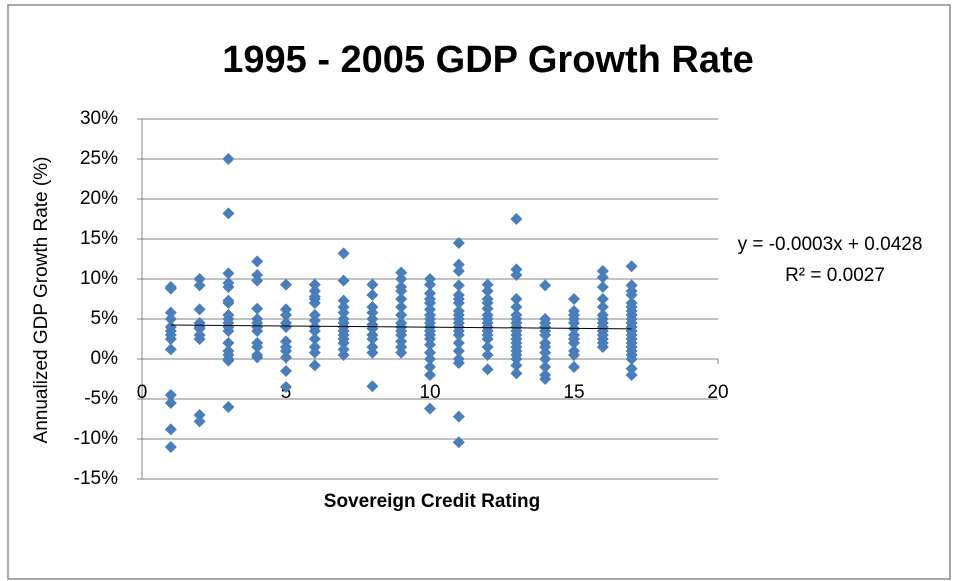 This screenshot has width=958, height=581. What do you see at coordinates (429, 392) in the screenshot?
I see `x-tick-label: 10` at bounding box center [429, 392].